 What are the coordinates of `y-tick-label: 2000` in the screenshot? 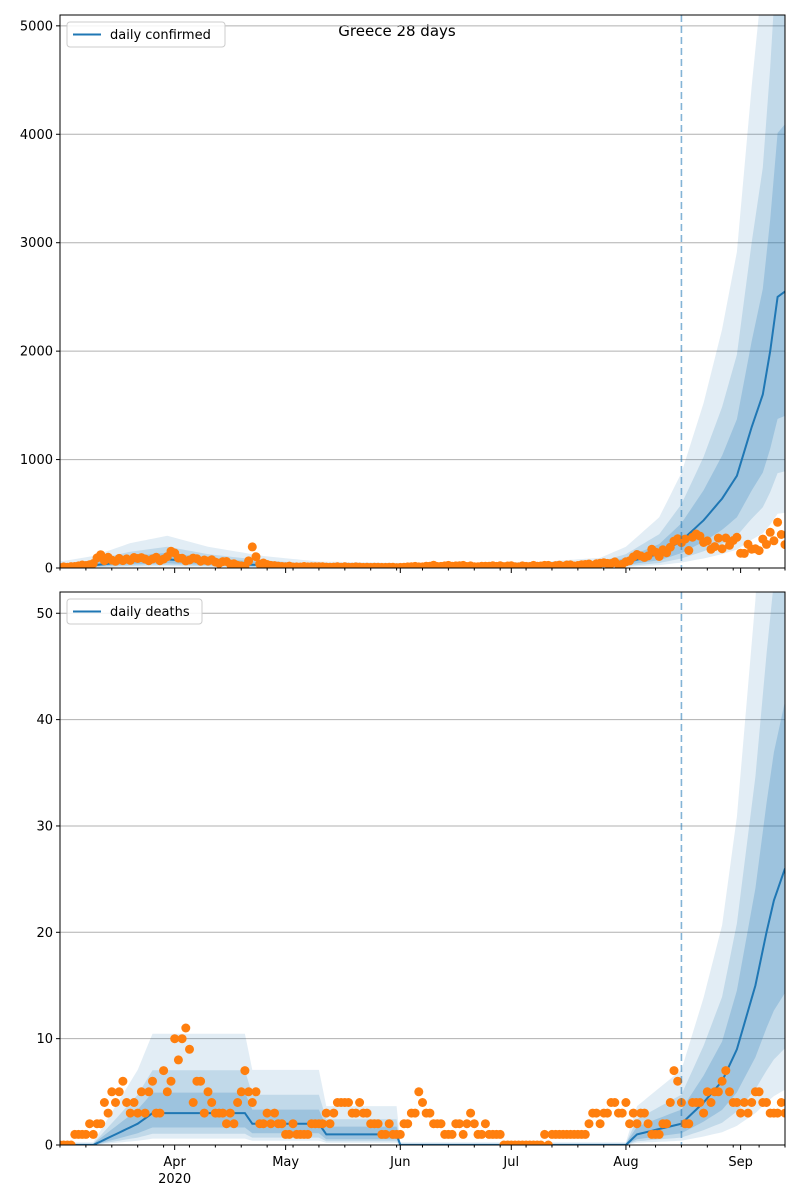 It's located at (36, 352).